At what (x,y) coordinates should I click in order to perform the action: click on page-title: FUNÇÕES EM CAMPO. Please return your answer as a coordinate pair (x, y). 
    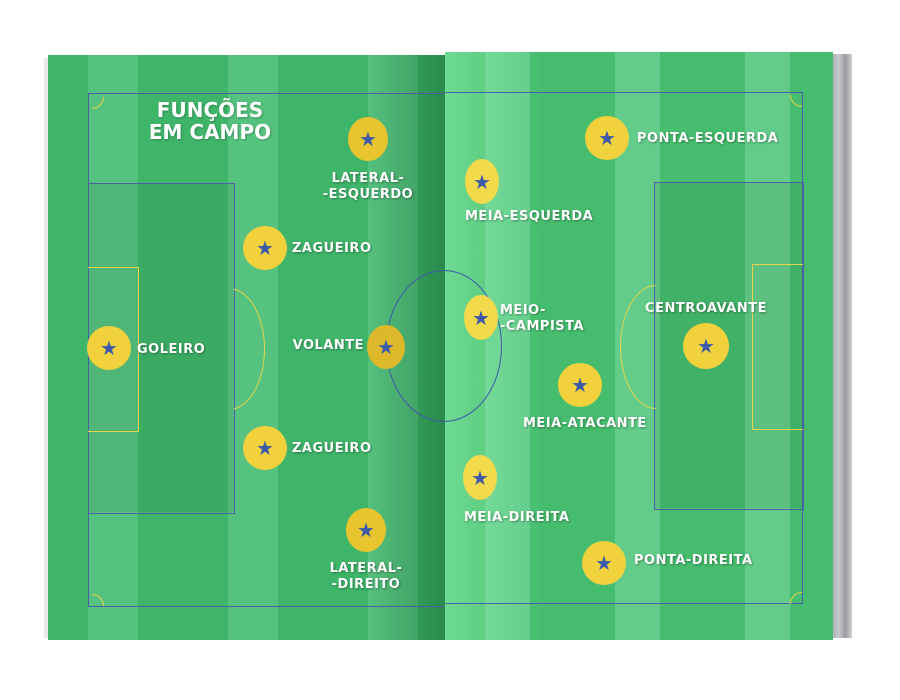
    Looking at the image, I should click on (210, 121).